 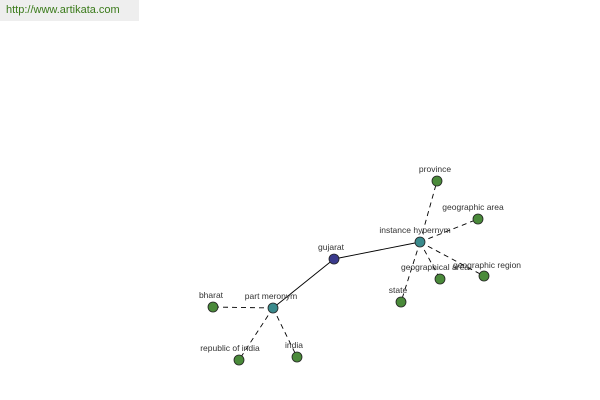 What do you see at coordinates (230, 348) in the screenshot?
I see `node-label: republic of india` at bounding box center [230, 348].